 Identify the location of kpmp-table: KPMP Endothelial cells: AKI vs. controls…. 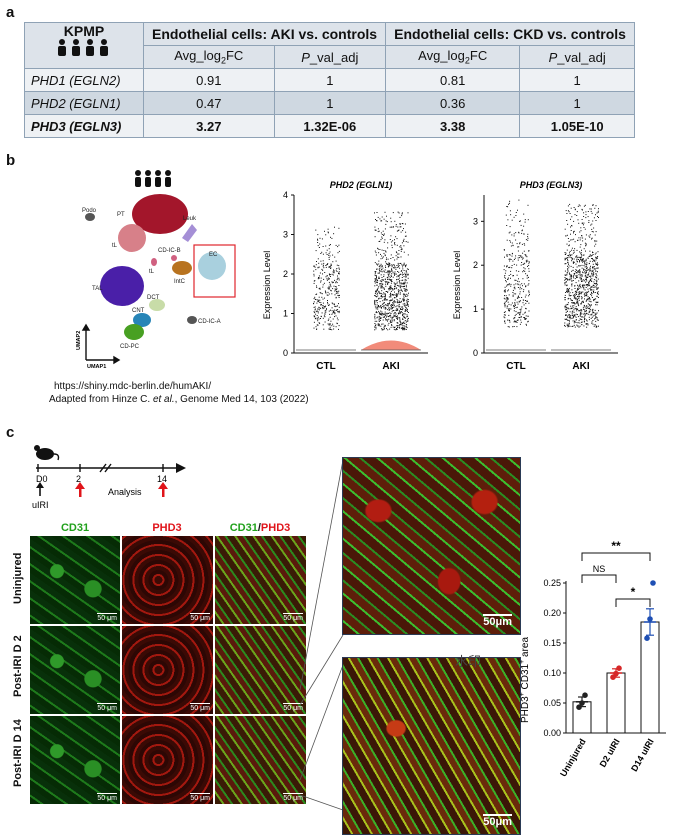
(329, 80).